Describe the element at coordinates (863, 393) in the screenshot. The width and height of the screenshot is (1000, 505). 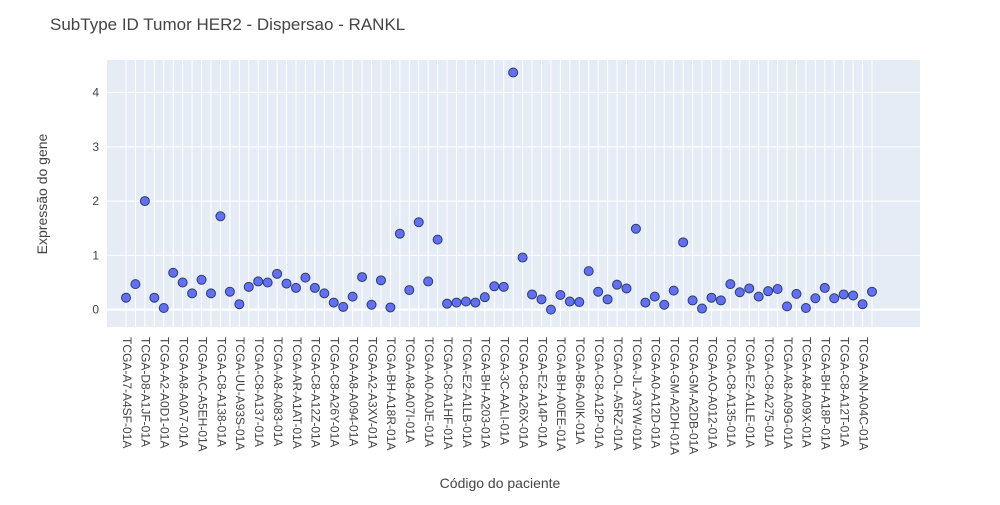
I see `x-tick-label: TCGA-AN-A04C-01A` at that location.